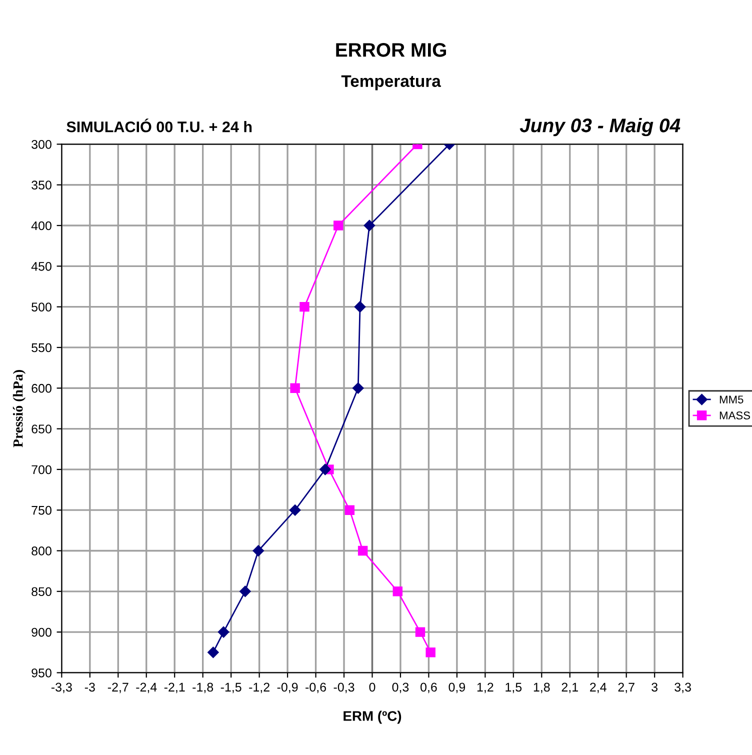 The width and height of the screenshot is (752, 755). I want to click on y-tick-label: 350, so click(42, 185).